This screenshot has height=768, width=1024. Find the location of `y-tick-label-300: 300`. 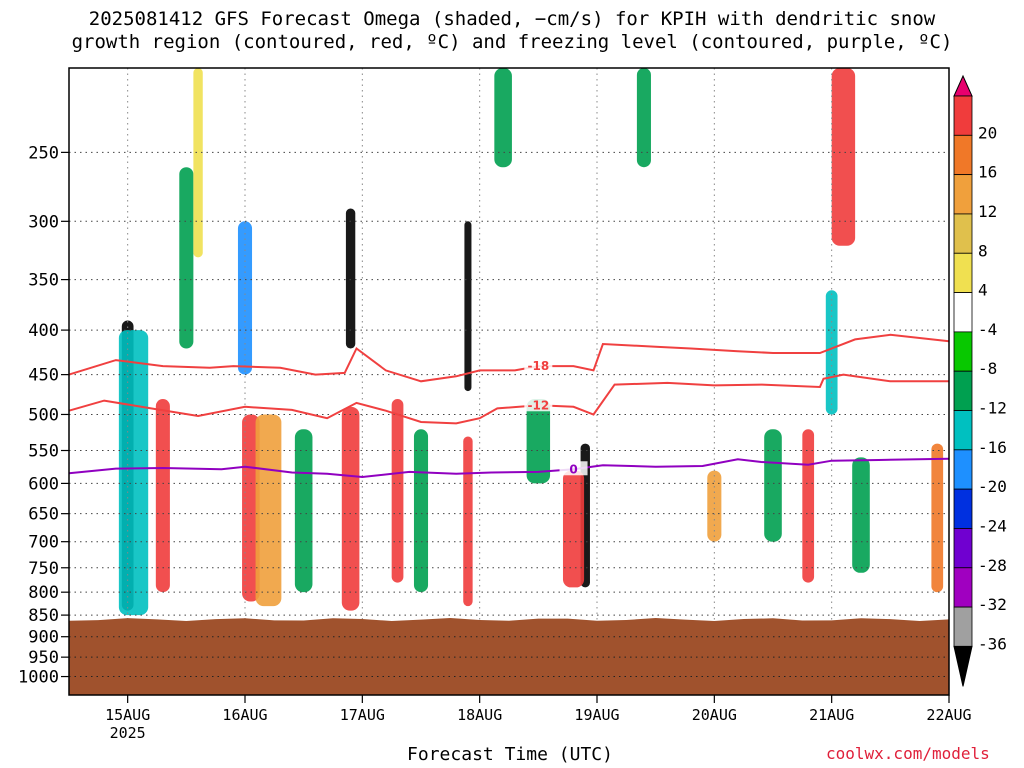

y-tick-label-300: 300 is located at coordinates (43, 222).